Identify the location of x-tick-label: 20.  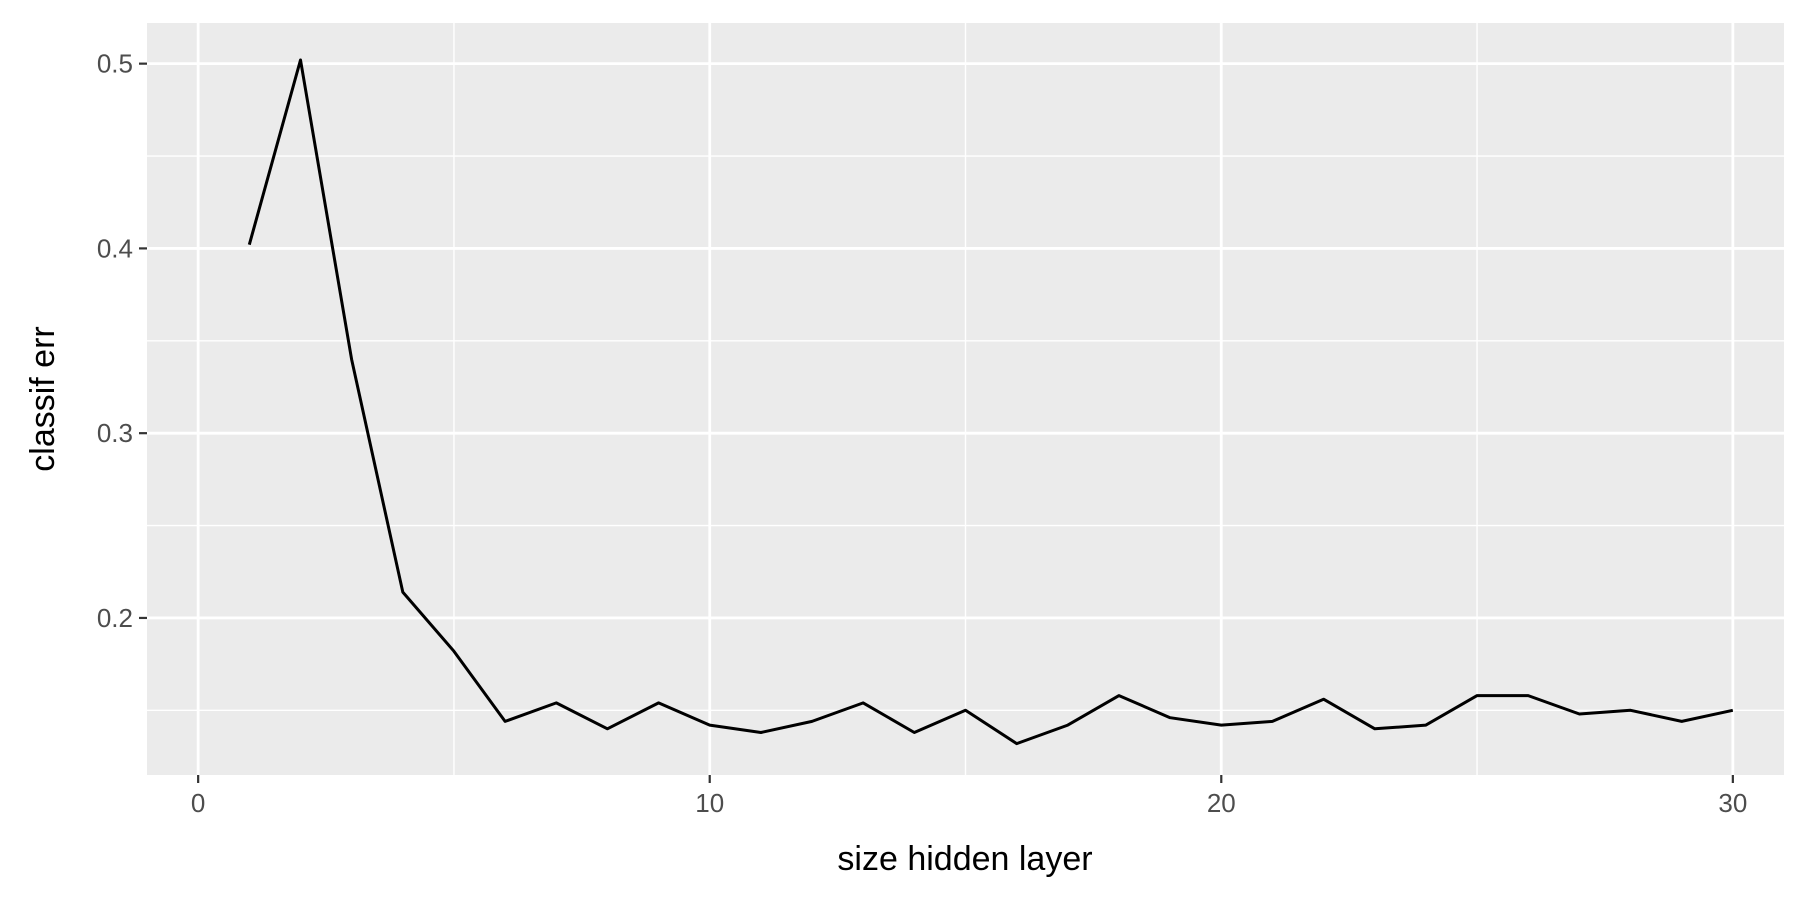
(1221, 803).